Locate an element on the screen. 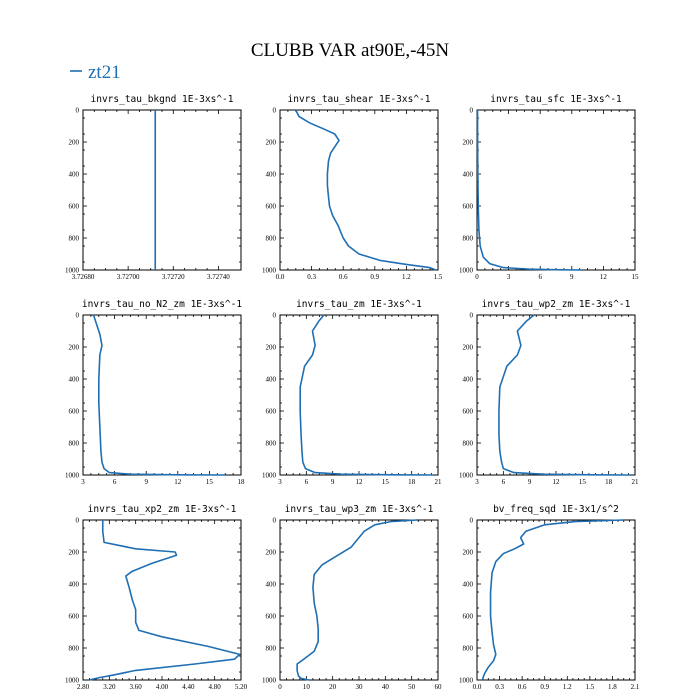 Image resolution: width=700 pixels, height=700 pixels. x-tick-label: 3.20 is located at coordinates (109, 687).